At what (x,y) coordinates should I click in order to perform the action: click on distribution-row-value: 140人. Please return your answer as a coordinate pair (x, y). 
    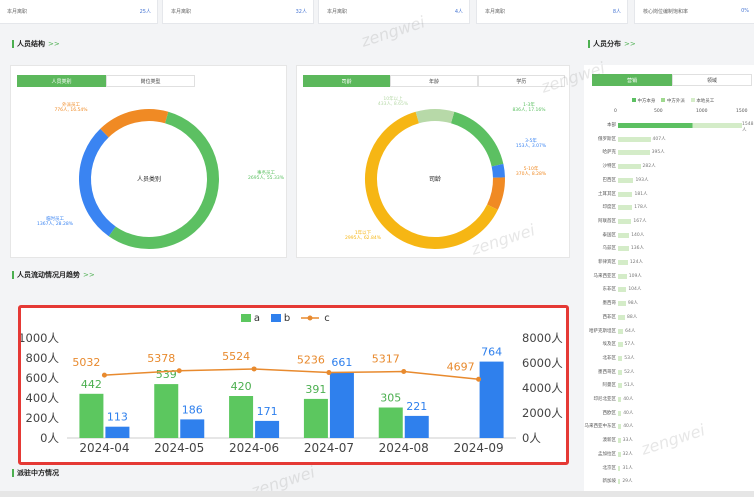
    Looking at the image, I should click on (638, 235).